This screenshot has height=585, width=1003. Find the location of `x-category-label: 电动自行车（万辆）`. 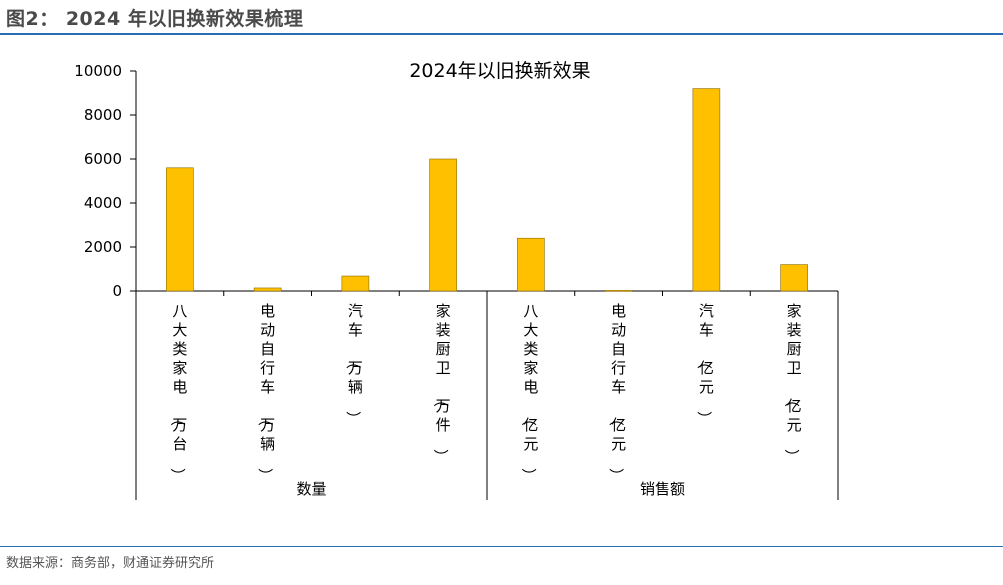

x-category-label: 电动自行车（万辆） is located at coordinates (265, 392).